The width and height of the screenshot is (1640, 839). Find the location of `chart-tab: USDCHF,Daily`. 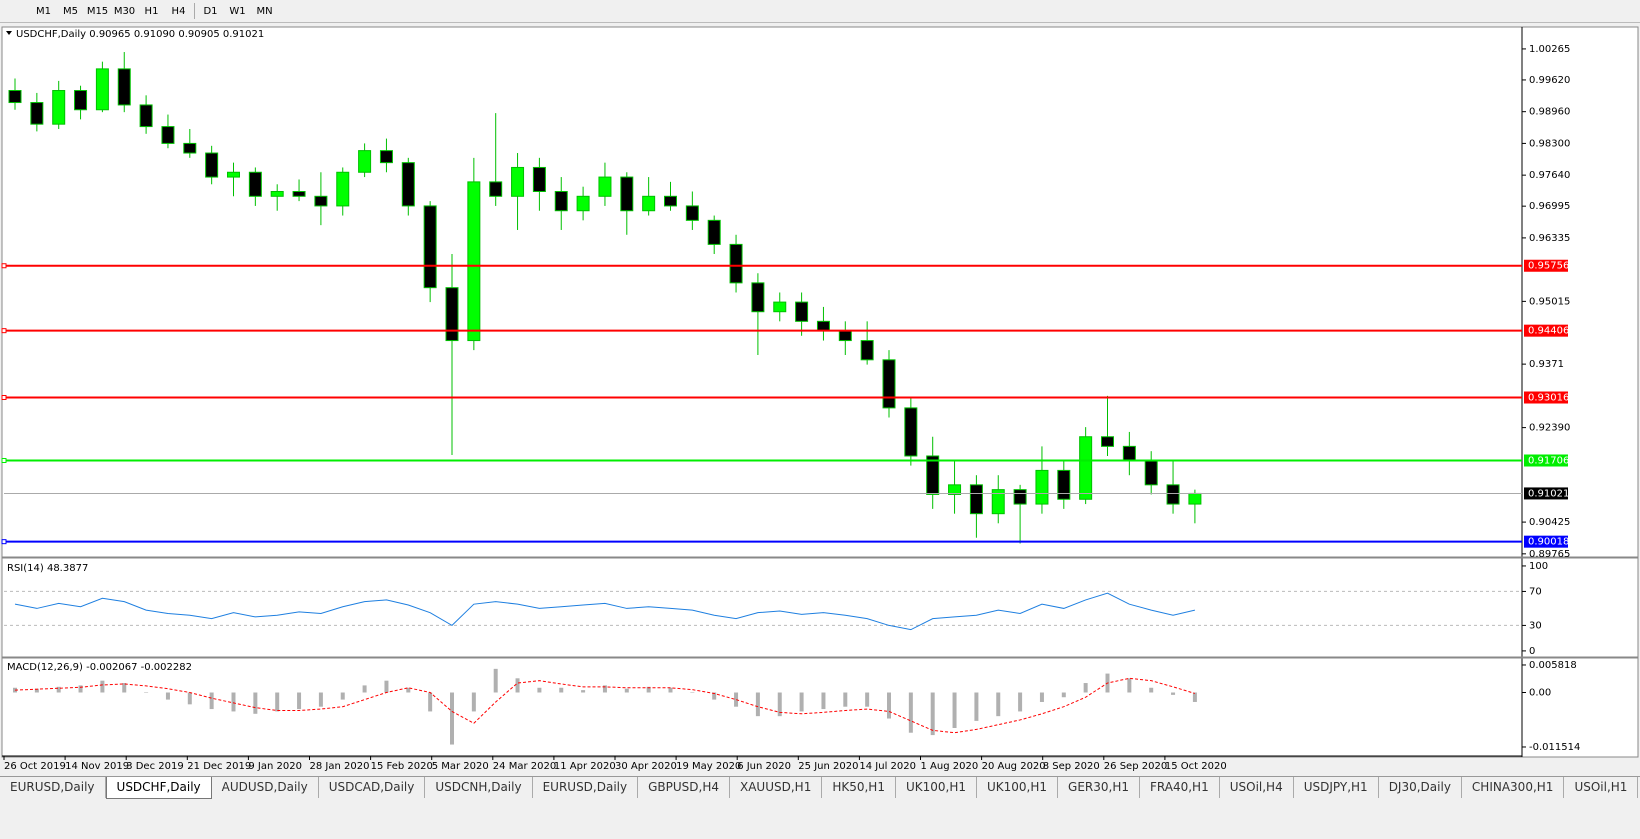

chart-tab: USDCHF,Daily is located at coordinates (158, 788).